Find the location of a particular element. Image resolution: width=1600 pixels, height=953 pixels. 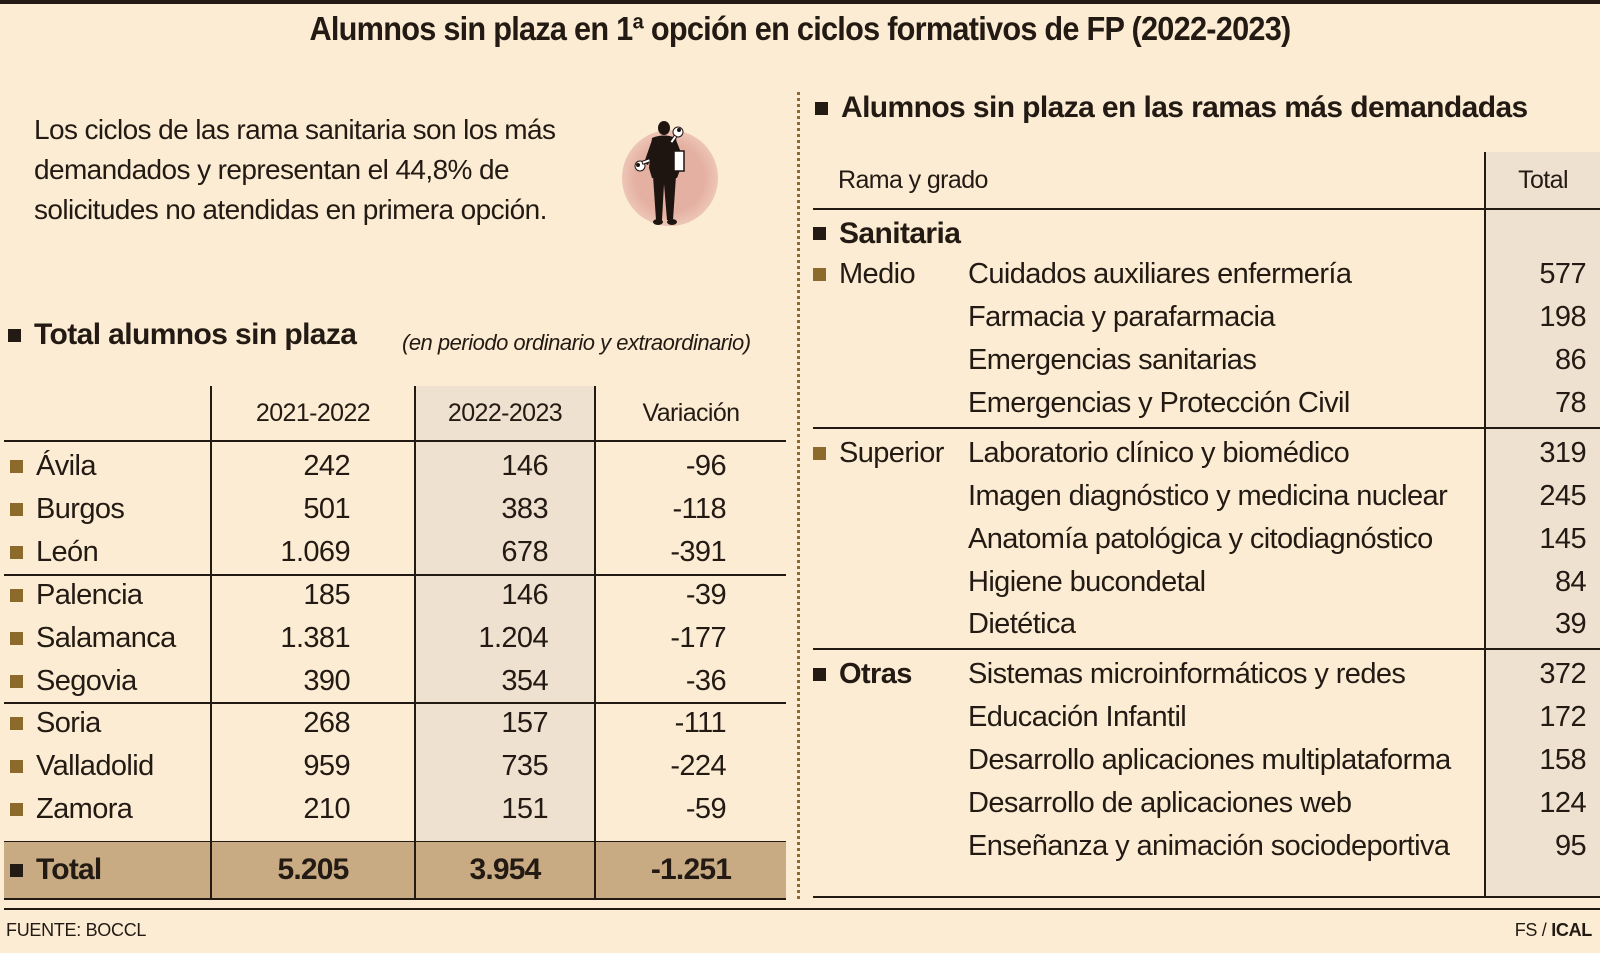

course-name: Laboratorio clínico y biomédico is located at coordinates (1159, 453).